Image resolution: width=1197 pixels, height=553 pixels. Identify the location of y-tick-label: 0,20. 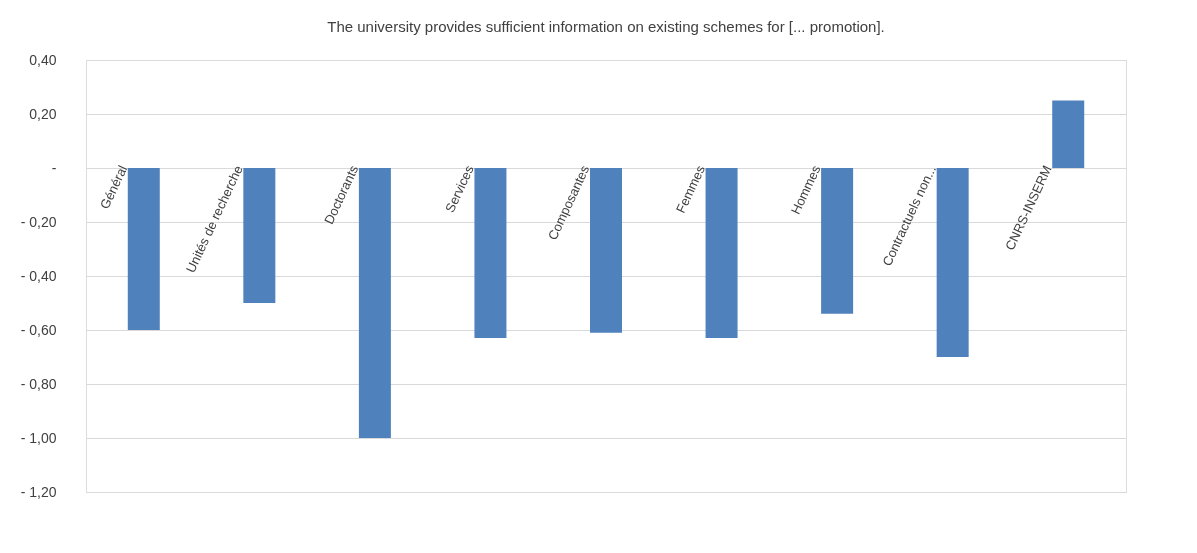
(43, 113).